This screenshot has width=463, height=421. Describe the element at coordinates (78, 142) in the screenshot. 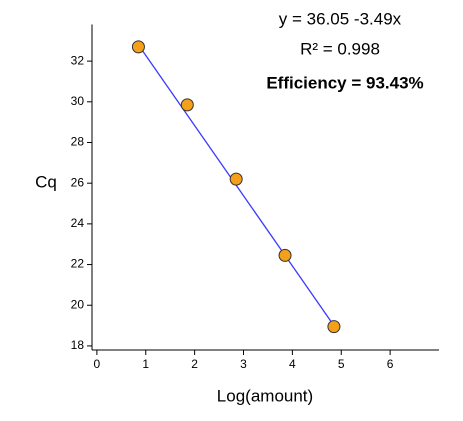

I see `y-tick-label: 28` at that location.